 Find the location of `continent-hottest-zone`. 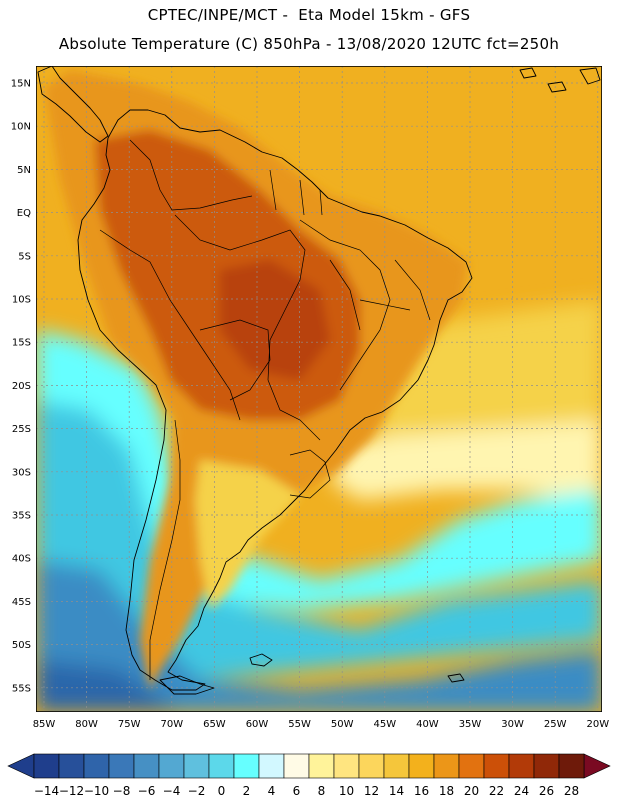

continent-hottest-zone is located at coordinates (275, 320).